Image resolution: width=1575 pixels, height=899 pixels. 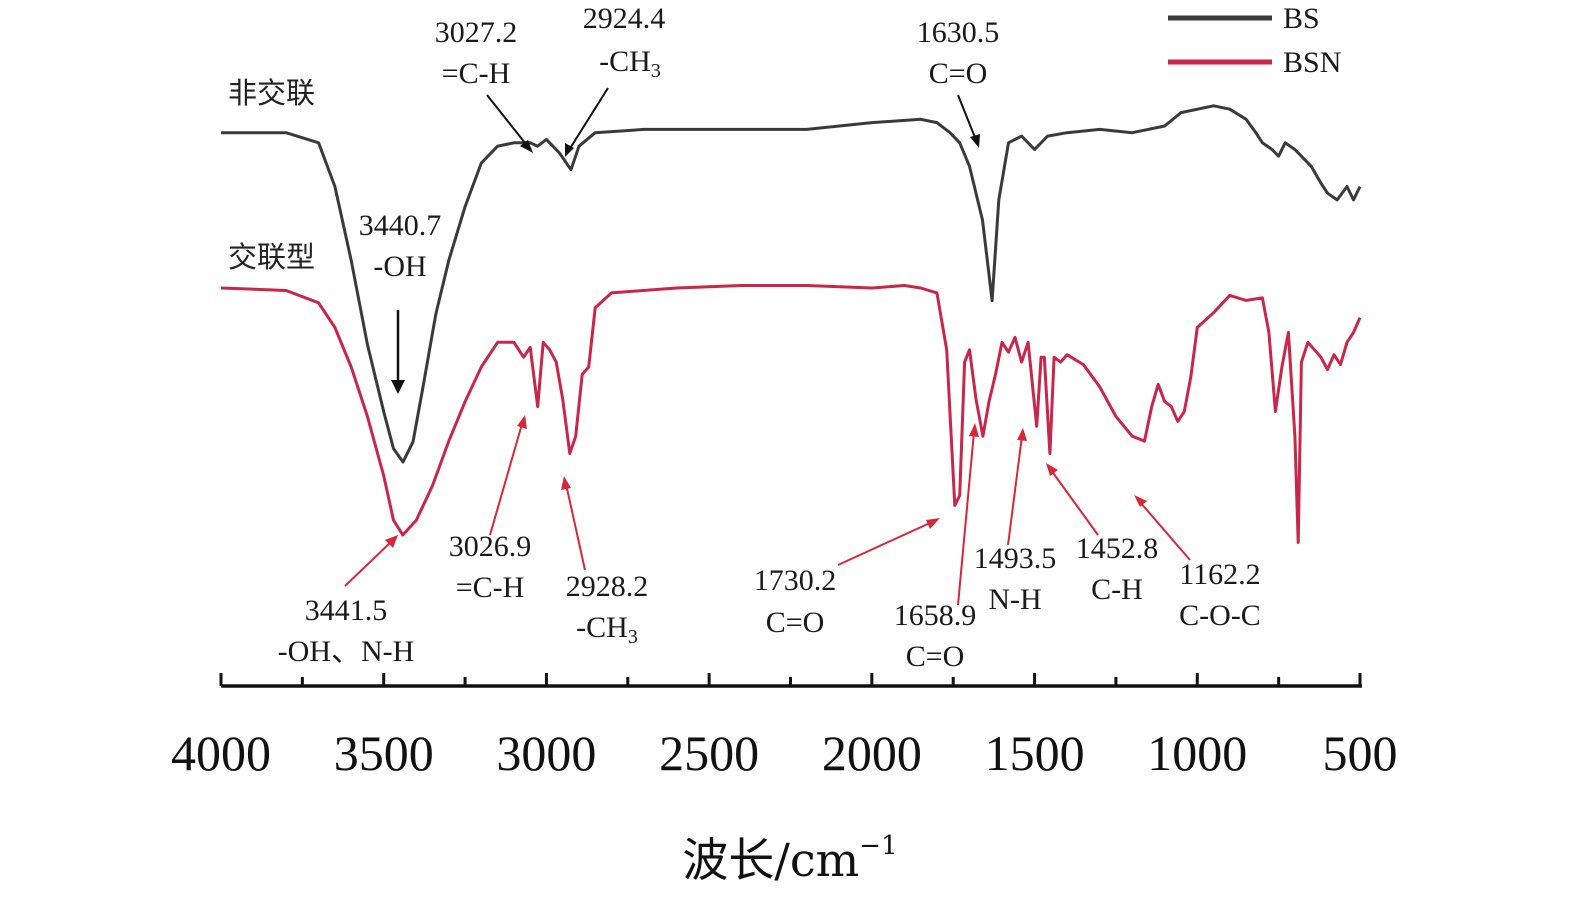 I want to click on x-axis: 4000 3500 3000 2500 2000 1500 1000 500, so click(x=784, y=727).